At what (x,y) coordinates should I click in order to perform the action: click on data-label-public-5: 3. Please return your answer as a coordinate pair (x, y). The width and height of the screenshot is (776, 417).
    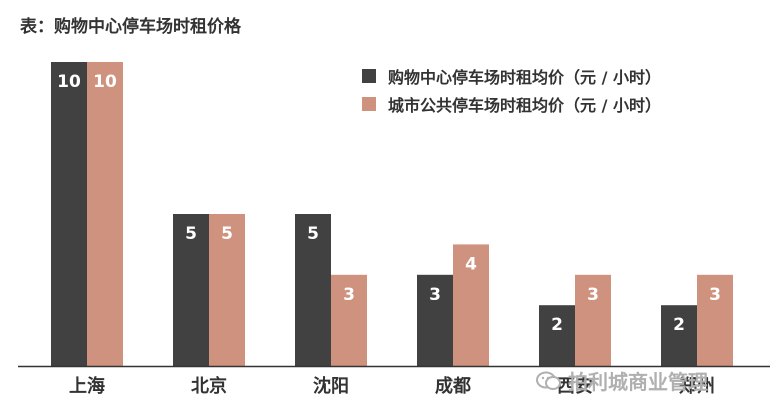
    Looking at the image, I should click on (715, 295).